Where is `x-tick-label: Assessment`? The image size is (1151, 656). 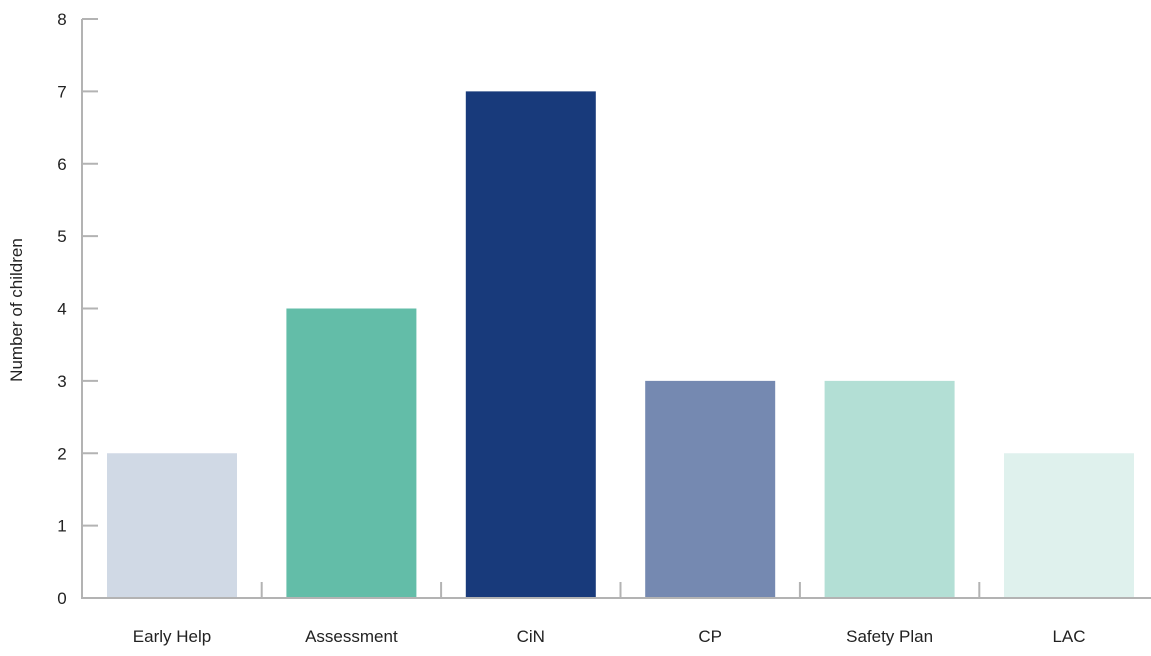 x-tick-label: Assessment is located at coordinates (351, 636).